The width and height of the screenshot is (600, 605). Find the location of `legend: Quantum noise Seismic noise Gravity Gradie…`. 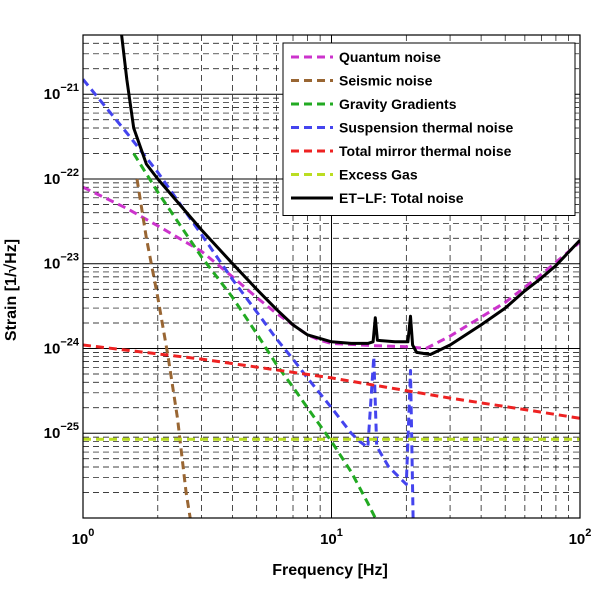

legend: Quantum noise Seismic noise Gravity Gradie… is located at coordinates (429, 129).